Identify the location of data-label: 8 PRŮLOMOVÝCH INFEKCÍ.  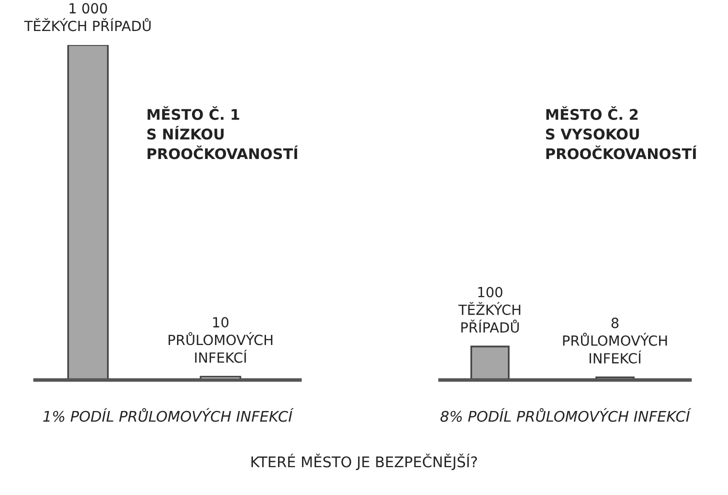
(615, 341).